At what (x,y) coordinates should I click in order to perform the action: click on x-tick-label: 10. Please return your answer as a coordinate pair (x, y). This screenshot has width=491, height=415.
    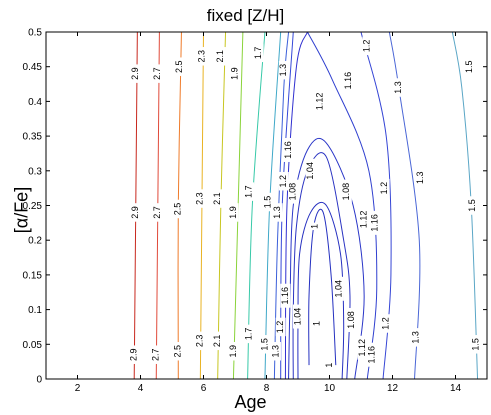
    Looking at the image, I should click on (330, 388).